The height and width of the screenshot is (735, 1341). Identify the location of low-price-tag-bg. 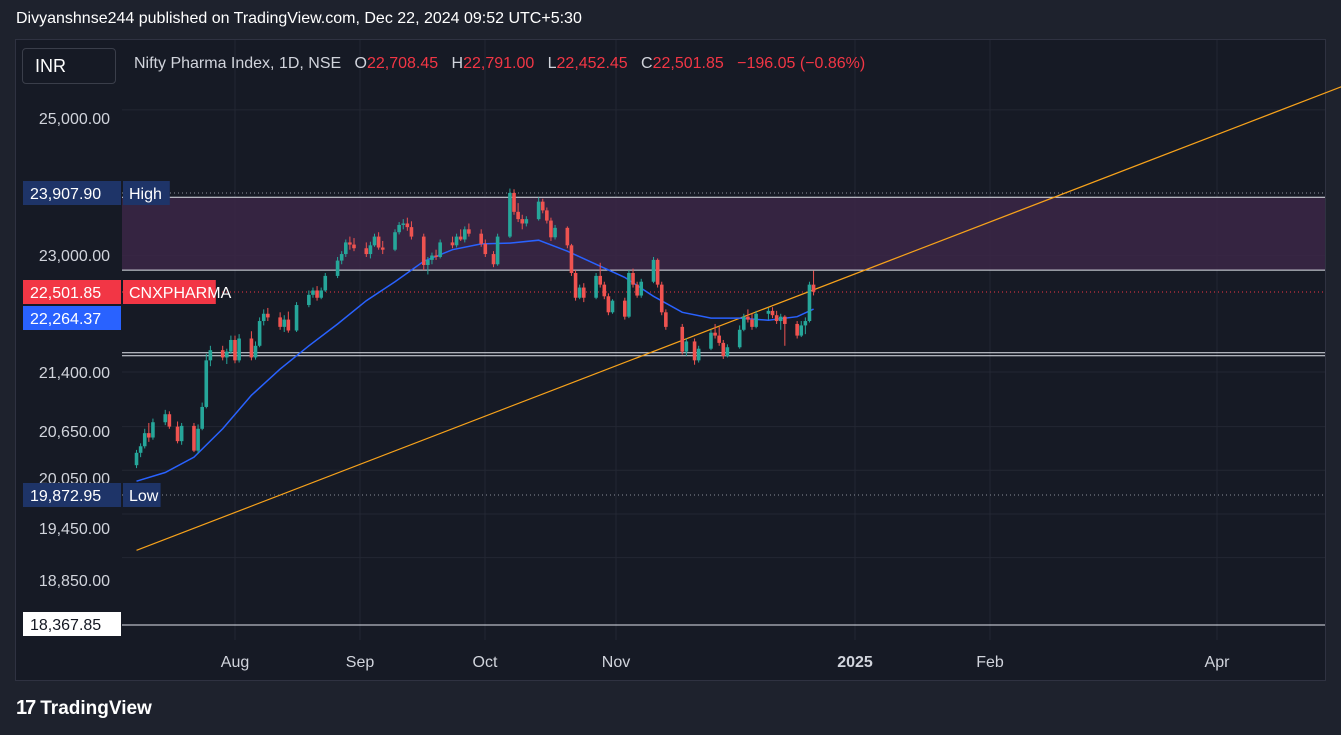
(72, 495).